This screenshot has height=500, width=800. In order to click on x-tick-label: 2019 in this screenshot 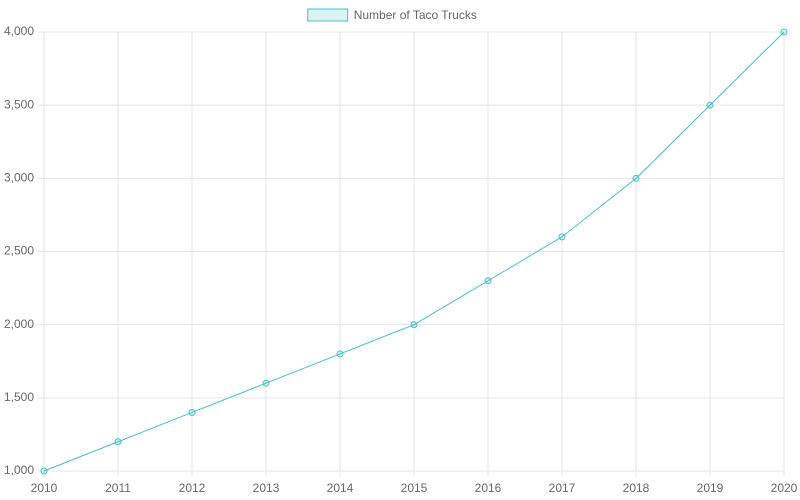, I will do `click(710, 488)`.